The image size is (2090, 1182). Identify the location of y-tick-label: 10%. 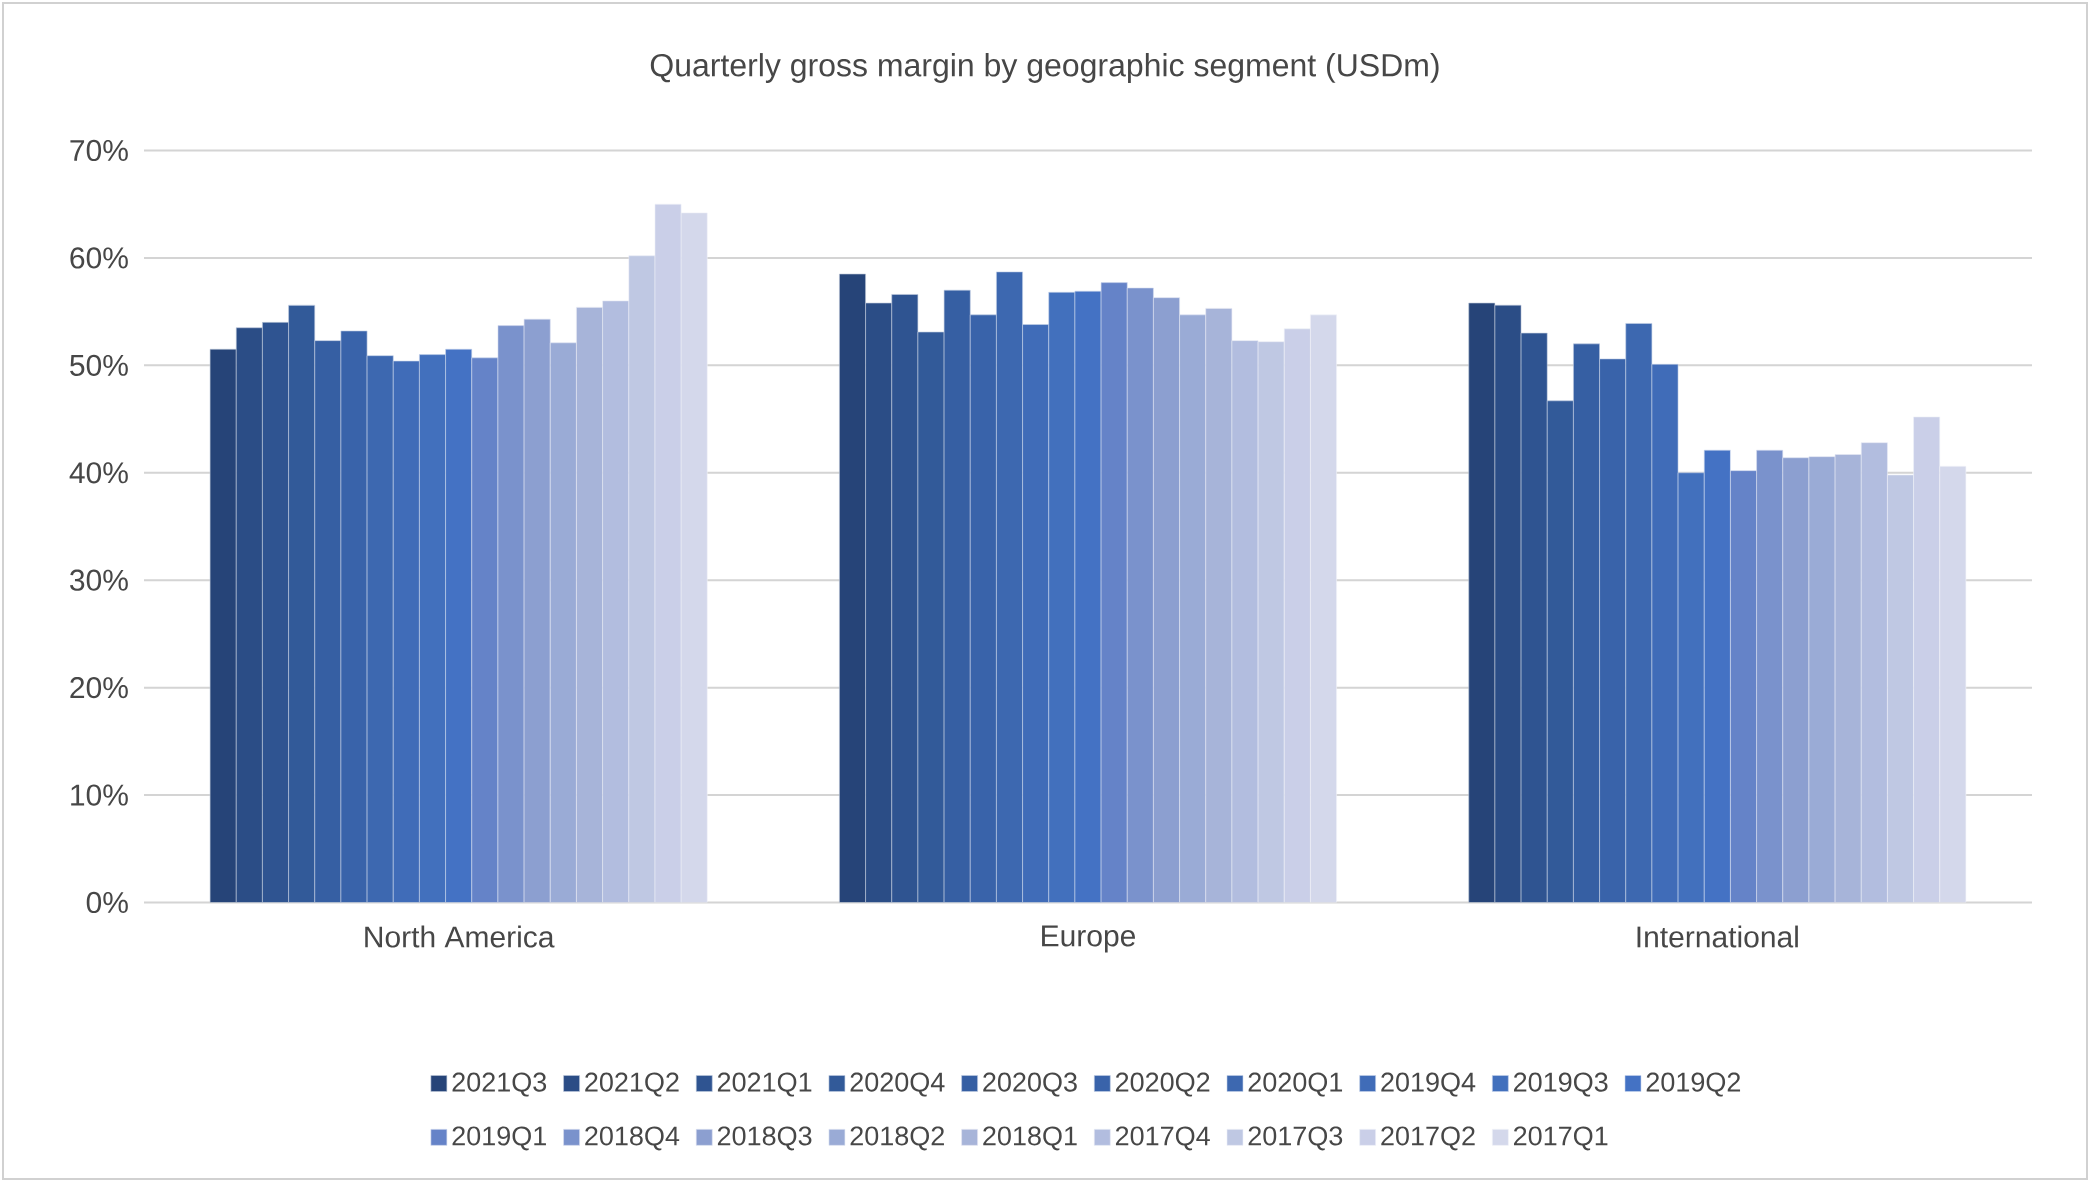
(99, 795).